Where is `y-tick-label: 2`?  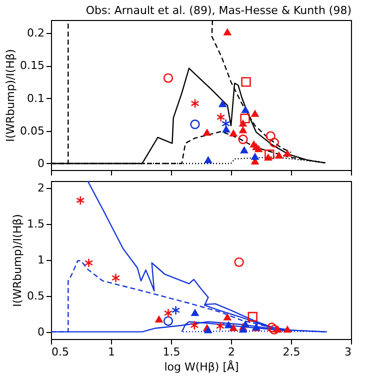 y-tick-label: 2 is located at coordinates (41, 188).